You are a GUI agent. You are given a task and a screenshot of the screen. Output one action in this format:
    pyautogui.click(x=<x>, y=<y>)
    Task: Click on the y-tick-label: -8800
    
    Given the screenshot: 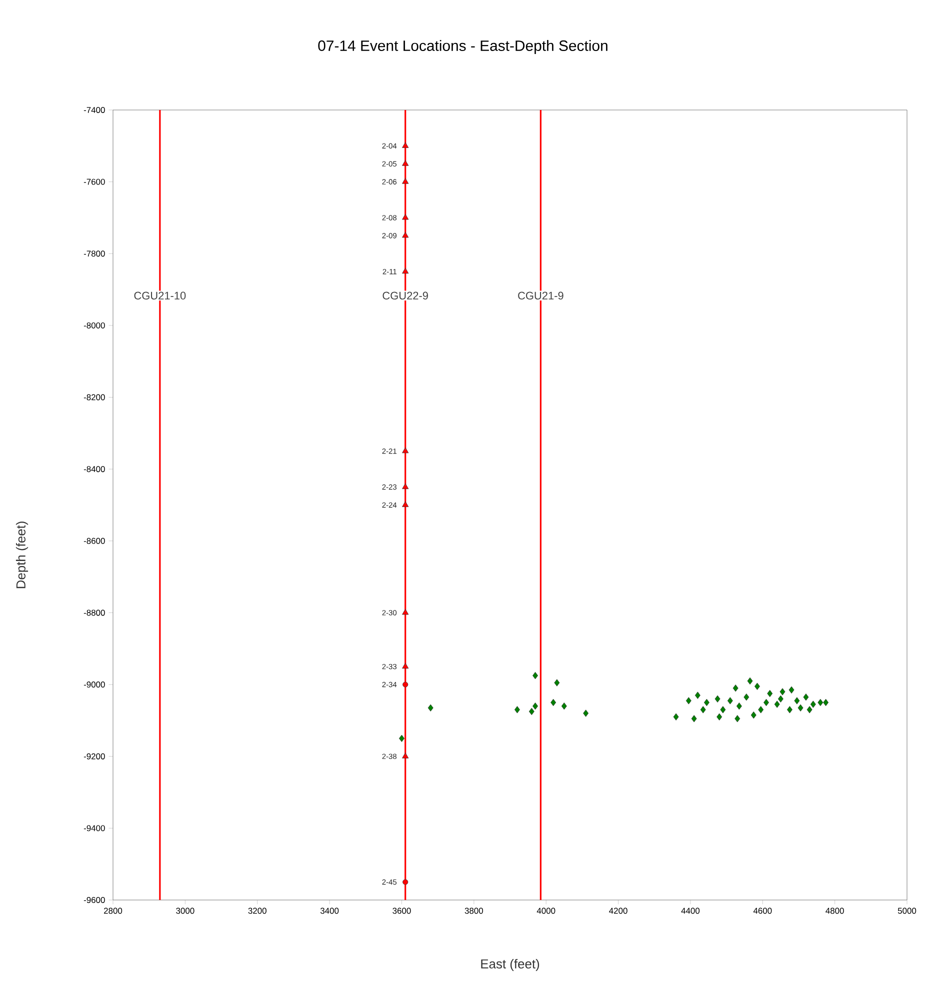 What is the action you would take?
    pyautogui.click(x=94, y=613)
    